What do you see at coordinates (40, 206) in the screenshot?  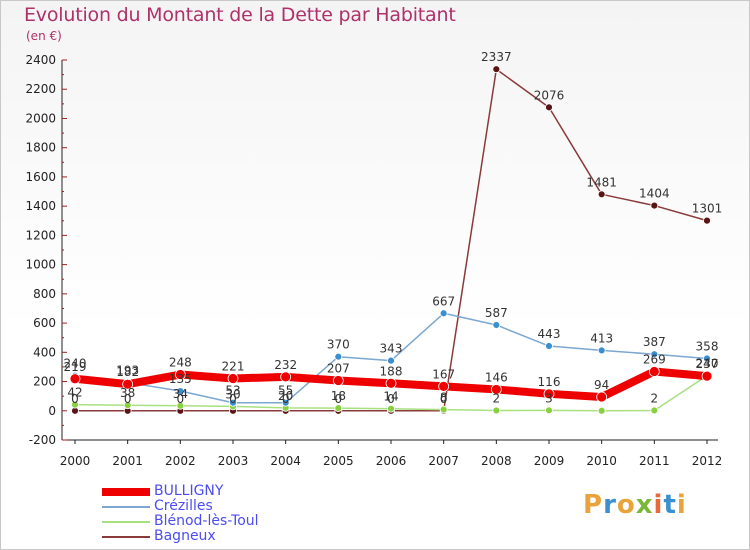 I see `y-tick-label: 1400` at bounding box center [40, 206].